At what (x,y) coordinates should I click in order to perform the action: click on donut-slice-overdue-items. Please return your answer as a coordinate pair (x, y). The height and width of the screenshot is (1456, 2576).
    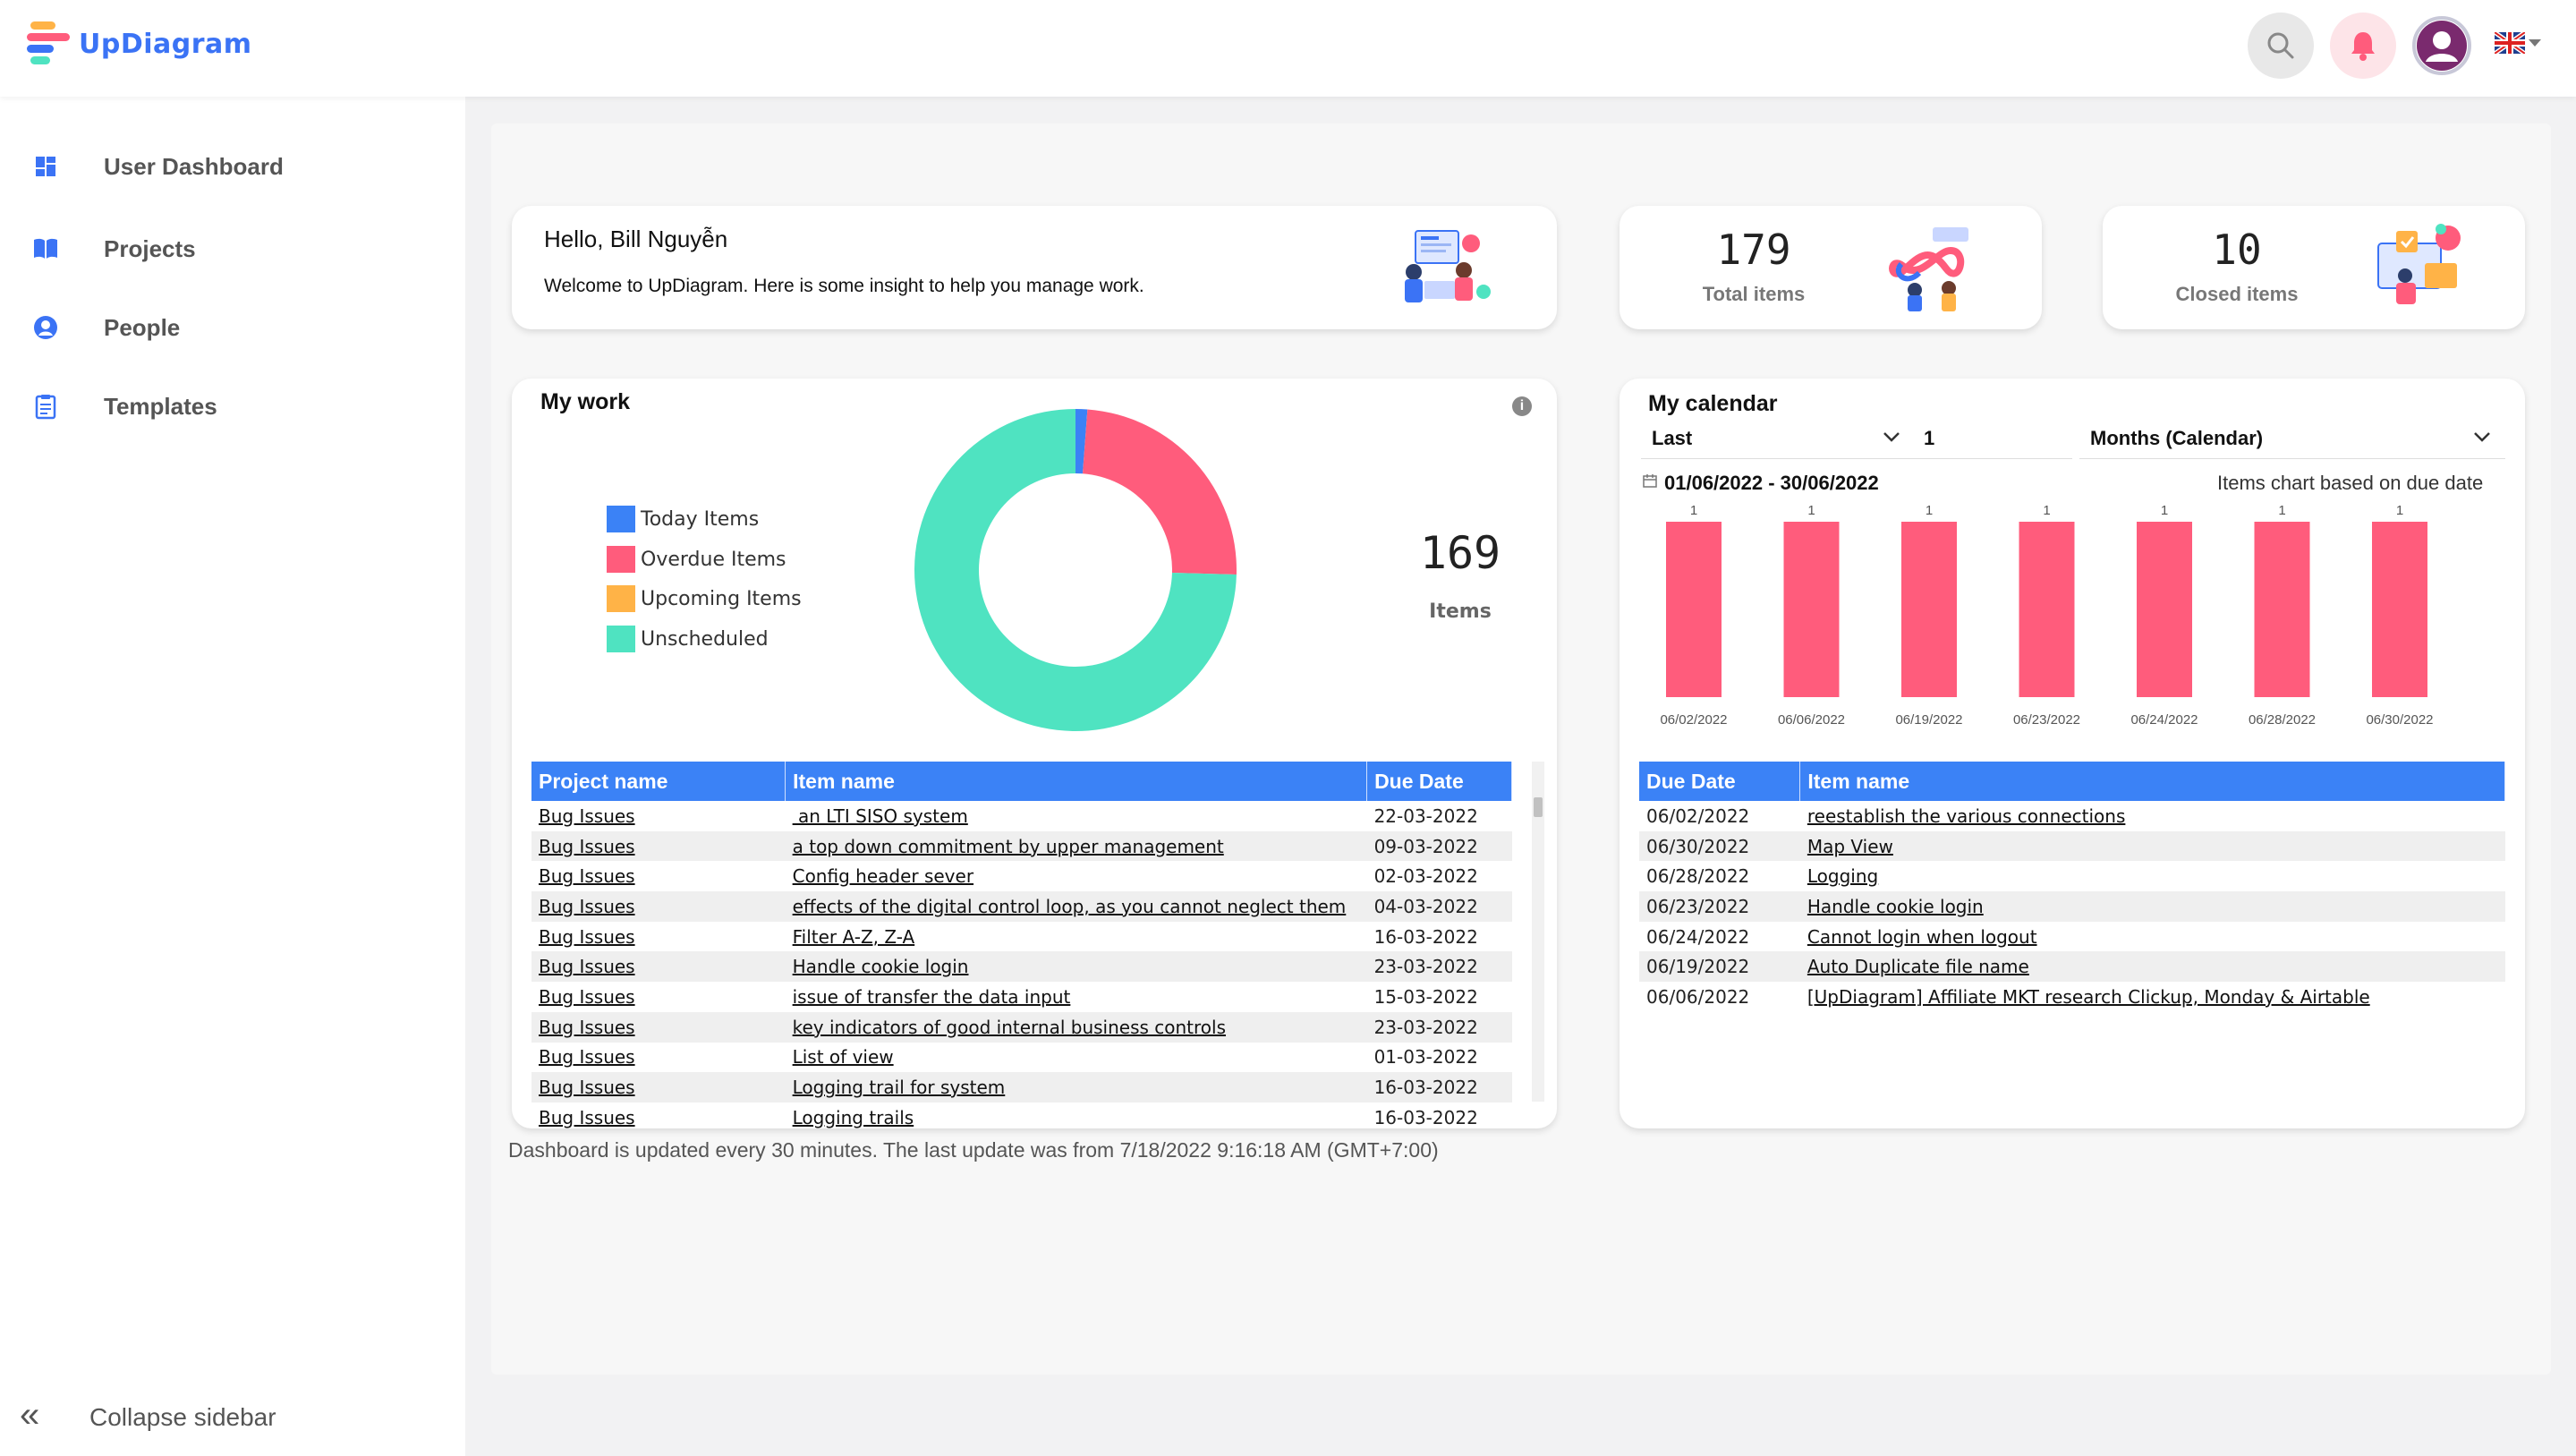
    Looking at the image, I should click on (1160, 492).